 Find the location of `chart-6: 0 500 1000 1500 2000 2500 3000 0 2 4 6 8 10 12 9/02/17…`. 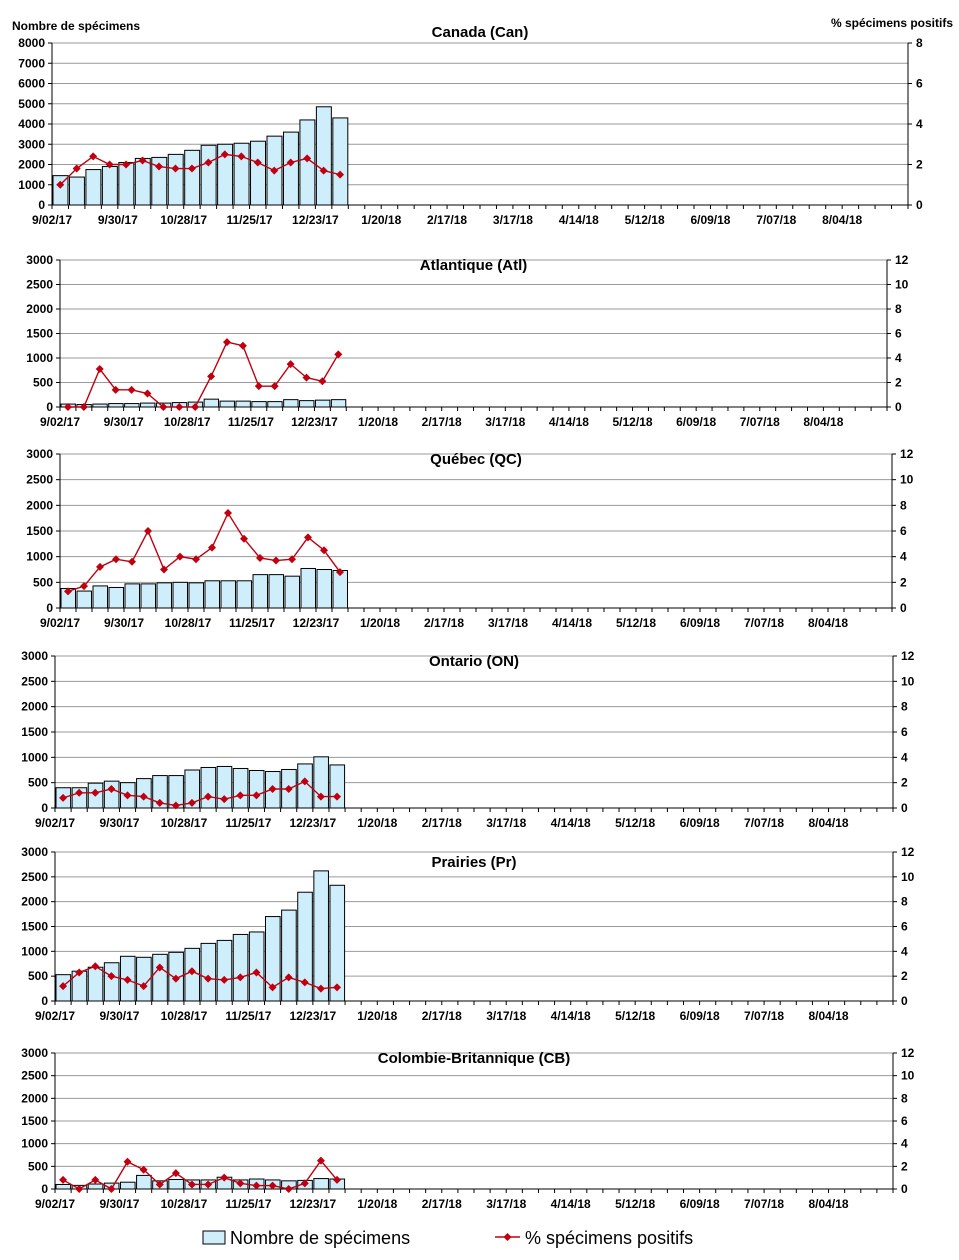

chart-6: 0 500 1000 1500 2000 2500 3000 0 2 4 6 8 10 12 9/02/17… is located at coordinates (467, 1128).